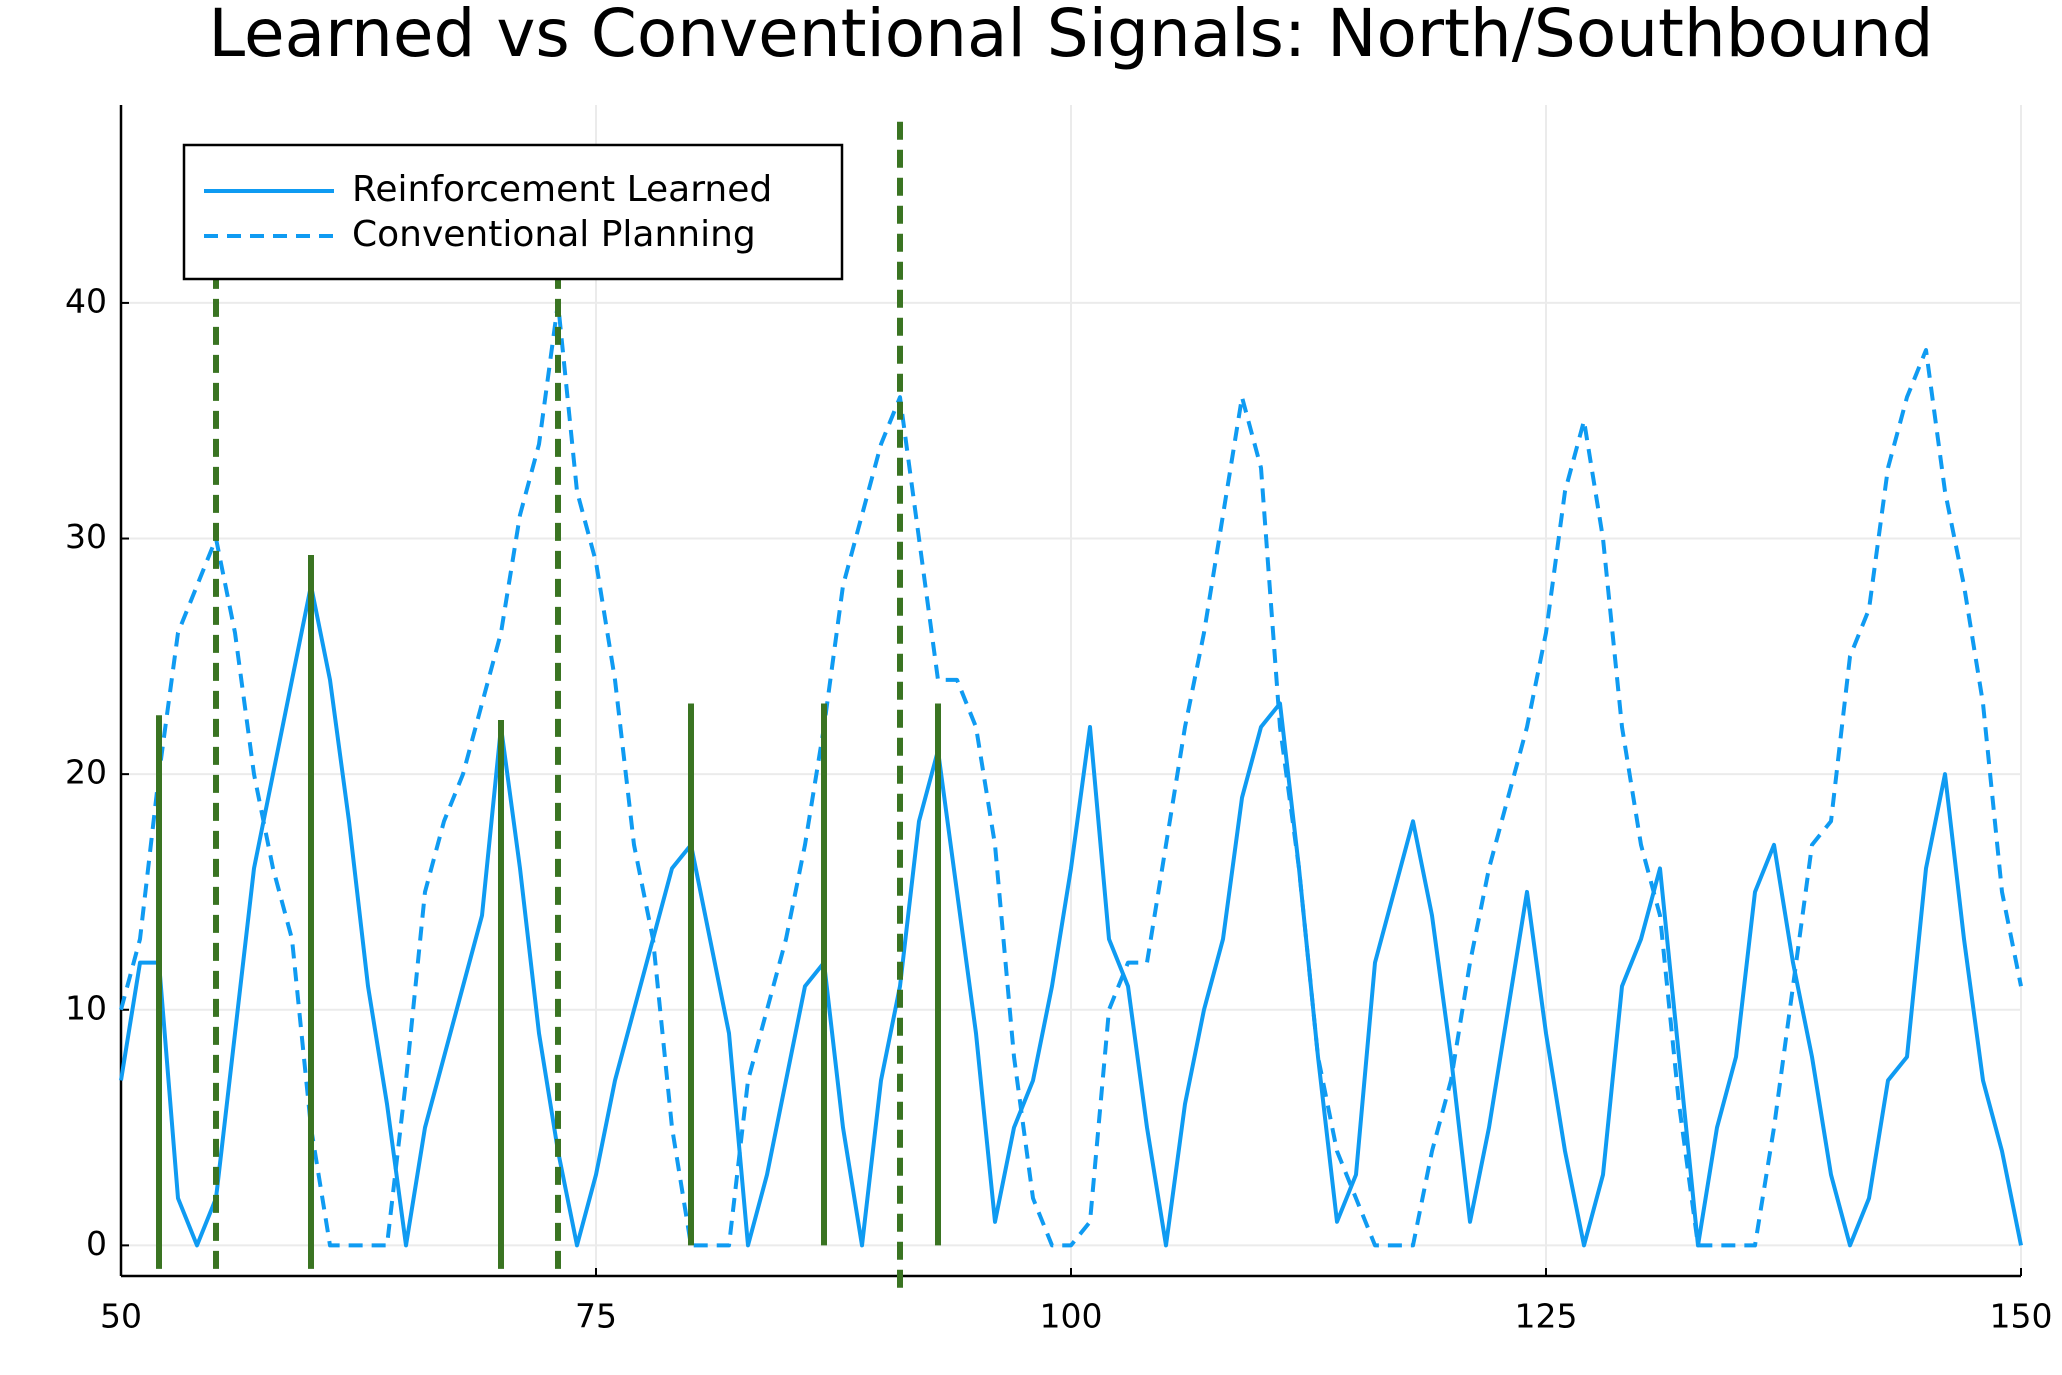  Describe the element at coordinates (2021, 1316) in the screenshot. I see `x-tick-label: 150` at that location.